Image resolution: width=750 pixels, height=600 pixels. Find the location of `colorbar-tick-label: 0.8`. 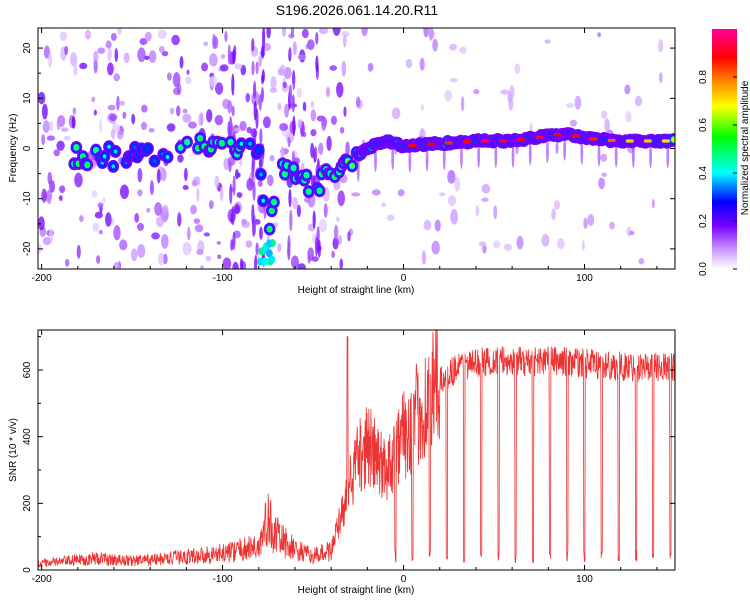

colorbar-tick-label: 0.8 is located at coordinates (703, 77).